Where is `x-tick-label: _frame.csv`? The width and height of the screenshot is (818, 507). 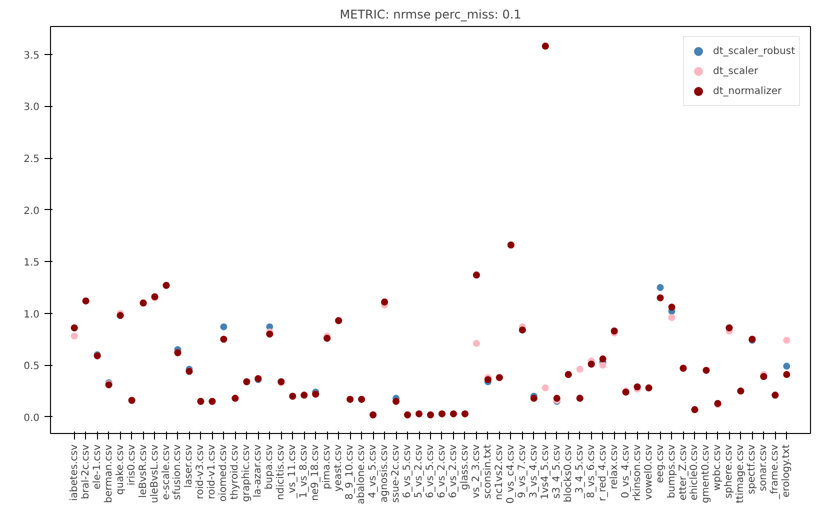
x-tick-label: _frame.csv is located at coordinates (775, 472).